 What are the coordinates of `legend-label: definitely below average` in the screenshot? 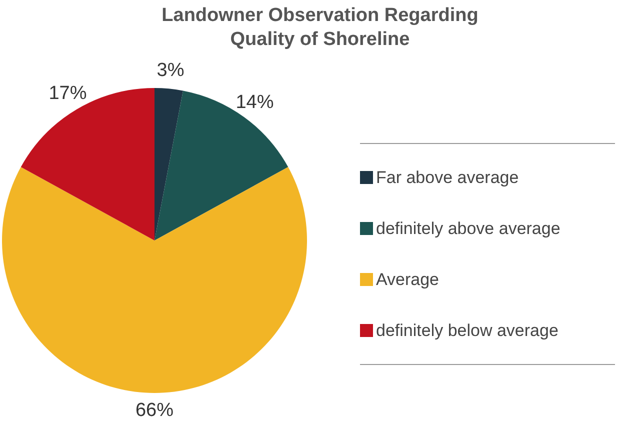 It's located at (467, 330).